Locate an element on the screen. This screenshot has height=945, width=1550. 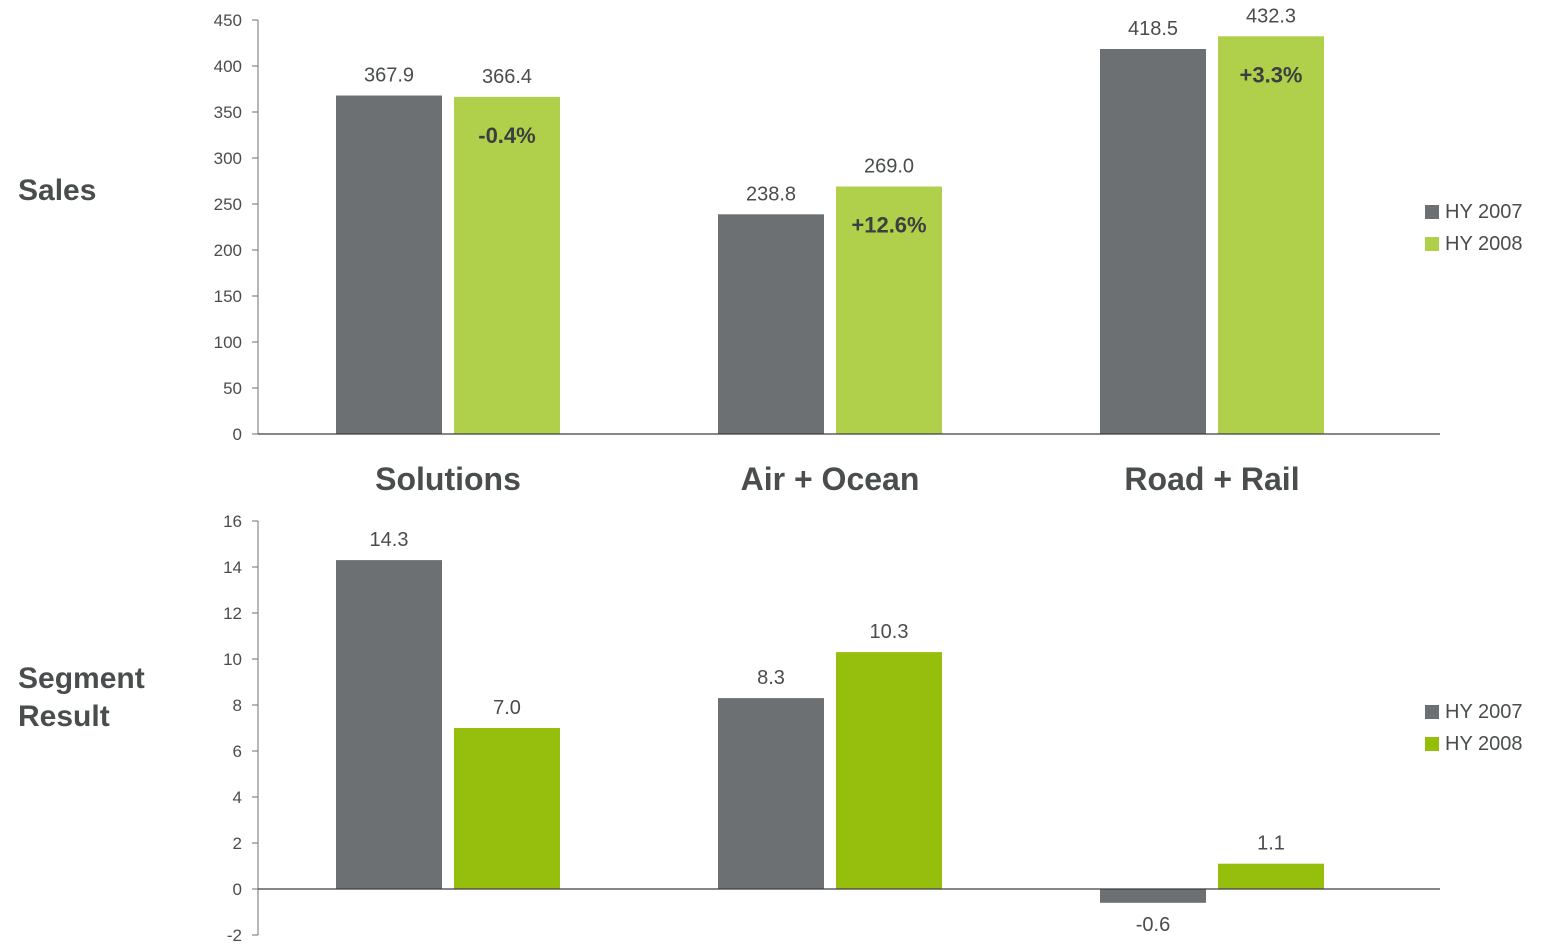
sales-panel-label: Sales is located at coordinates (57, 190).